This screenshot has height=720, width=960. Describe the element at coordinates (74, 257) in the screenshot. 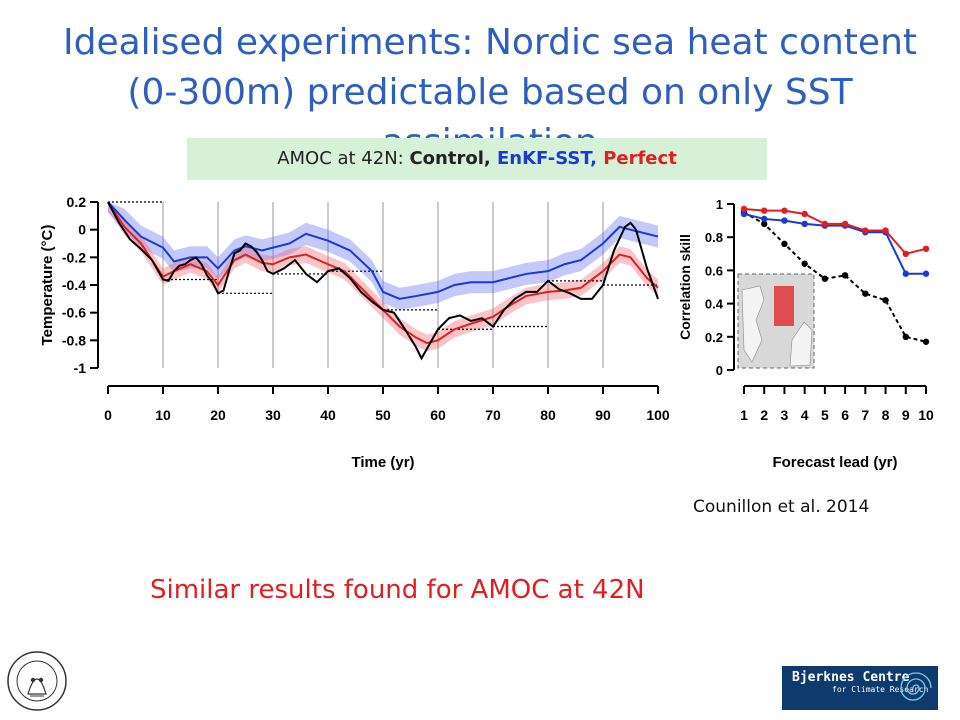

I see `y-tick-label: -0.2` at that location.